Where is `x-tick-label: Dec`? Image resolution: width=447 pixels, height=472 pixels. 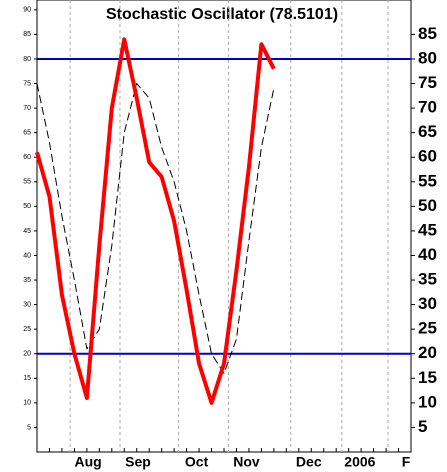 x-tick-label: Dec is located at coordinates (309, 462).